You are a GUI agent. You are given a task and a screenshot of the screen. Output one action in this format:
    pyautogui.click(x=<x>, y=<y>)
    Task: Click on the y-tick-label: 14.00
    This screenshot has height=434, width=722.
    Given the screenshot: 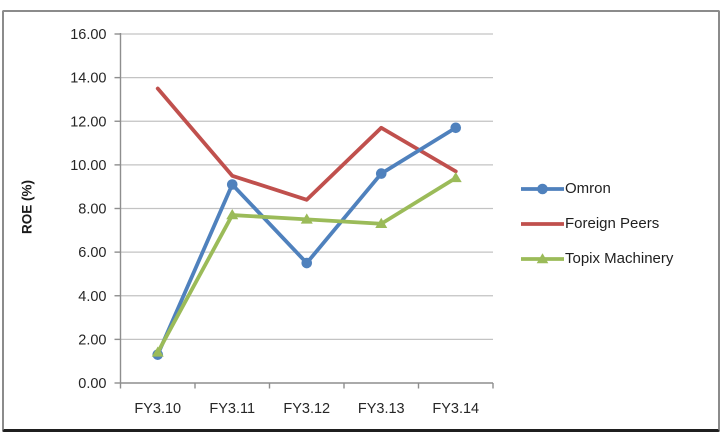 What is the action you would take?
    pyautogui.click(x=88, y=79)
    